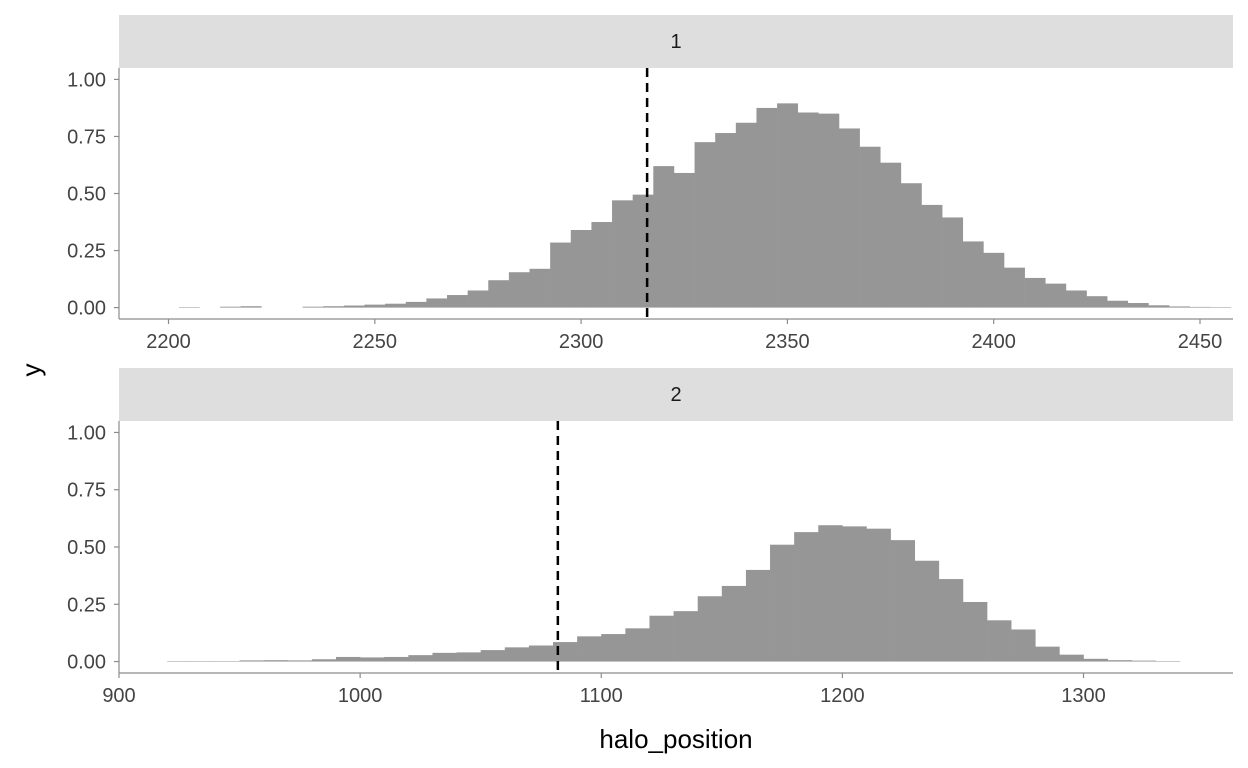 This screenshot has width=1248, height=768. I want to click on x-tick-label: 1000, so click(360, 696).